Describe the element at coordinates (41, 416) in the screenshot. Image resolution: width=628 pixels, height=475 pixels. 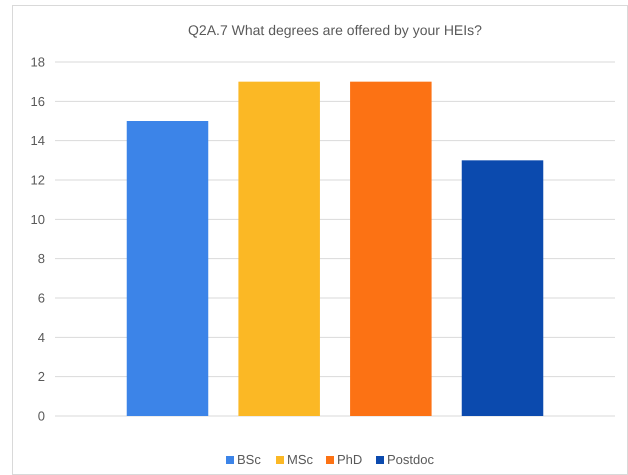
I see `y-tick-label: 0` at that location.